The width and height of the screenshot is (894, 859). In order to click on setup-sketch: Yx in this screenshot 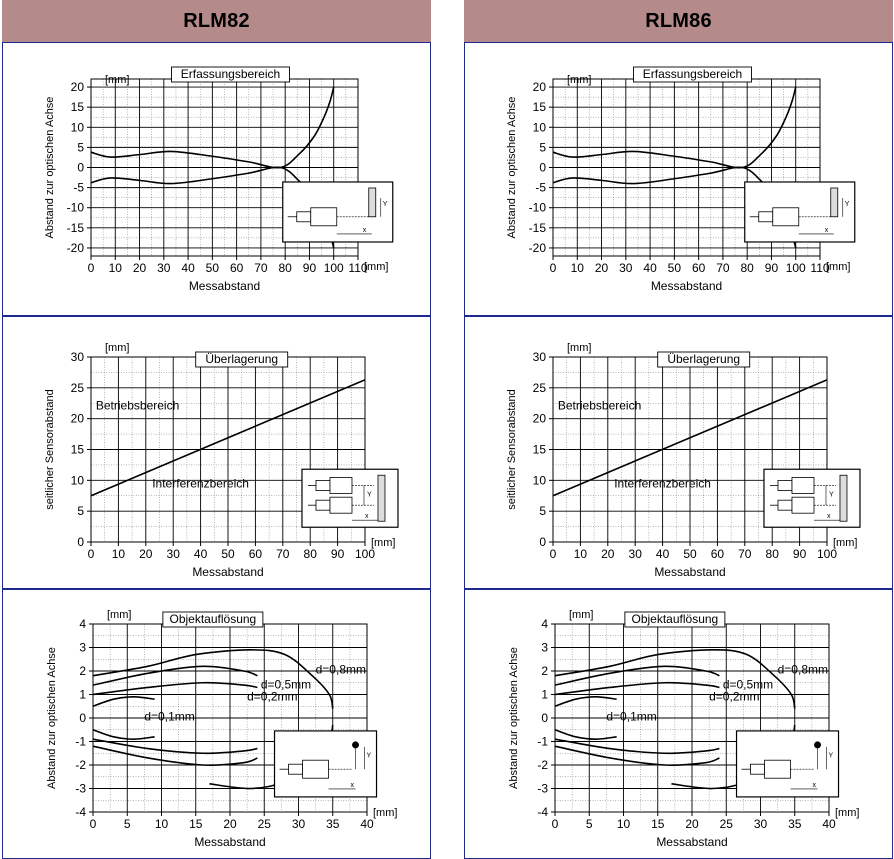, I will do `click(812, 498)`.